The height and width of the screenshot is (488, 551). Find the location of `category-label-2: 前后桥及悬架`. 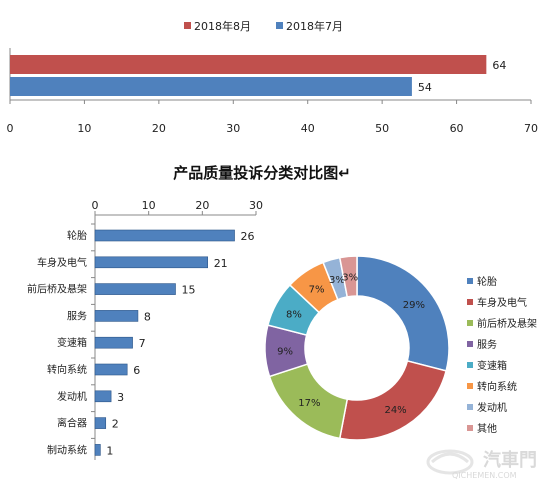

category-label-2: 前后桥及悬架 is located at coordinates (57, 289).